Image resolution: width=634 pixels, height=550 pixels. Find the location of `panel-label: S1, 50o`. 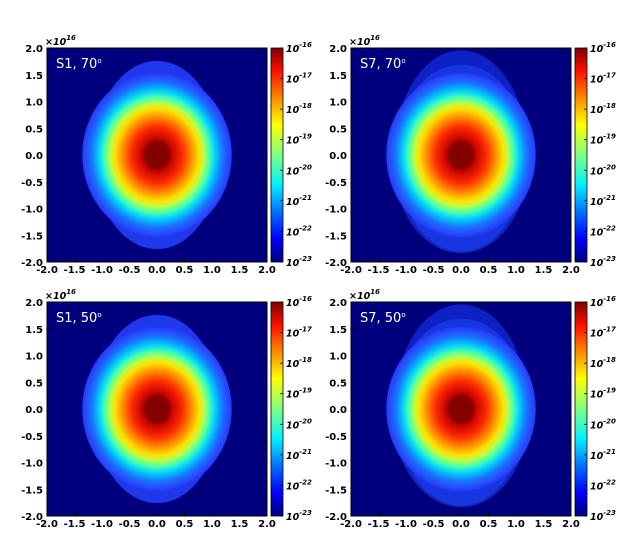

panel-label: S1, 50o is located at coordinates (79, 318).